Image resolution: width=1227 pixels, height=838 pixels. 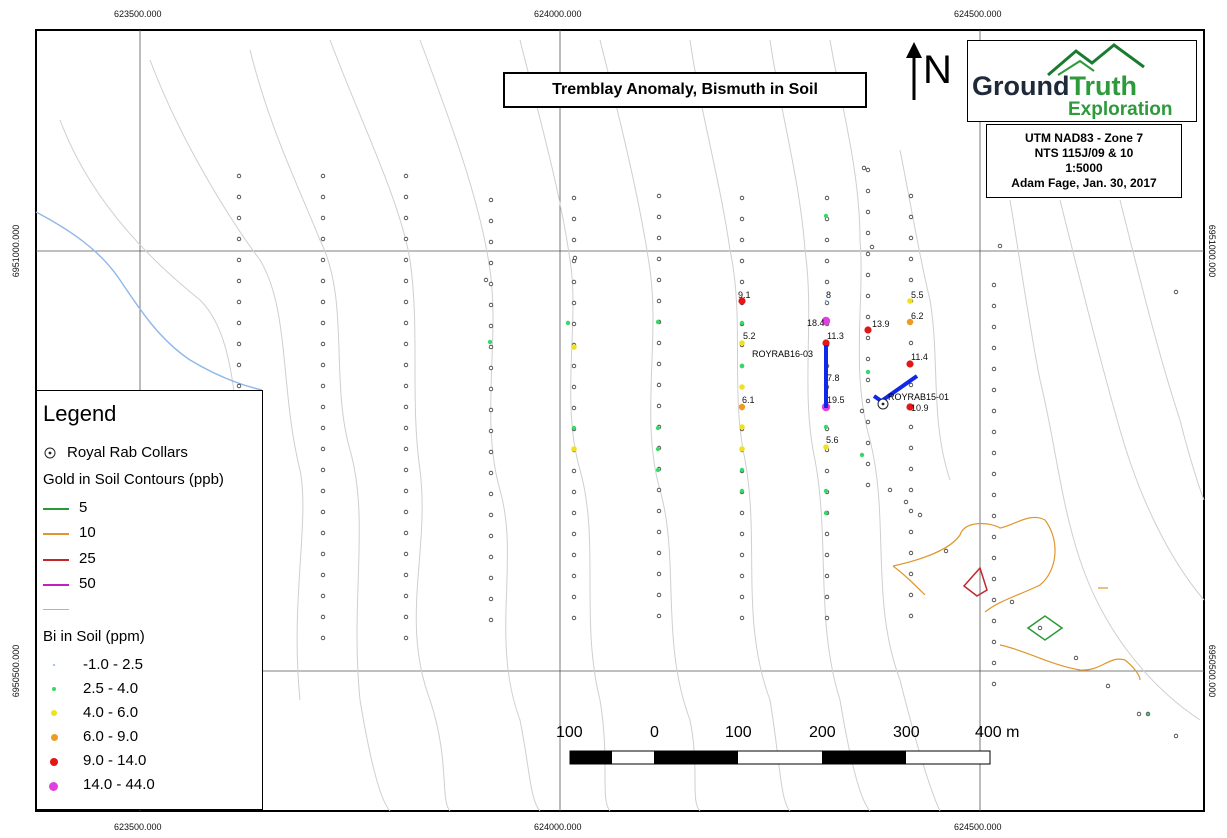 I want to click on sample-value-label: 5.5, so click(x=917, y=295).